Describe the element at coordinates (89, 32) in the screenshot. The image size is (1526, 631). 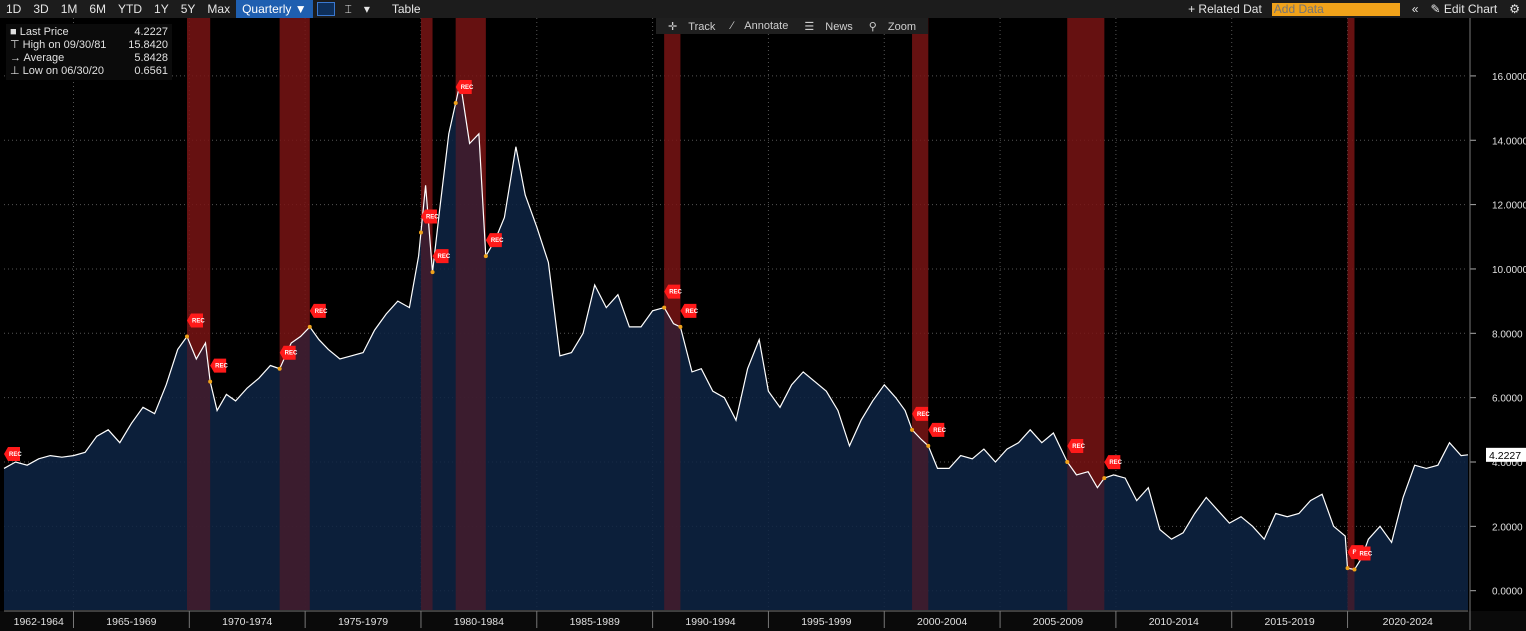
I see `legend-last-price: ■ Last Price 4.2227` at that location.